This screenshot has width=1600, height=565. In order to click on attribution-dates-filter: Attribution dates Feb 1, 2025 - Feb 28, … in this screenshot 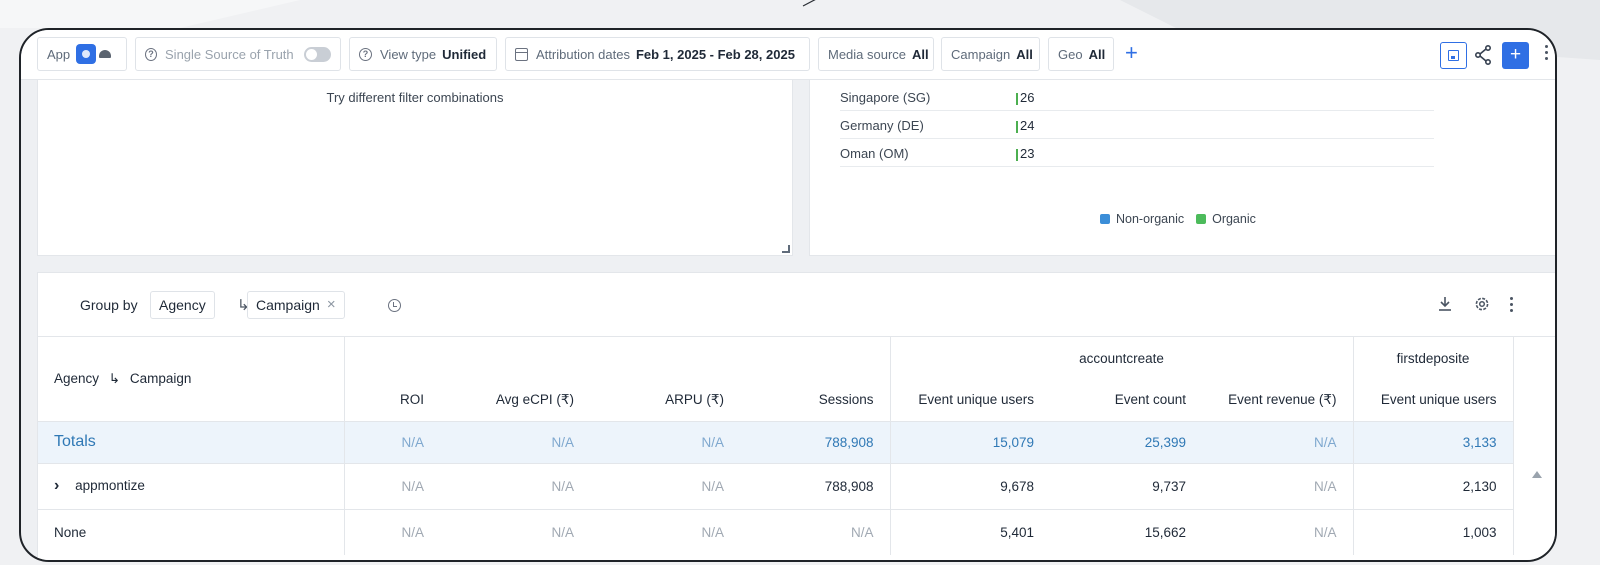, I will do `click(657, 54)`.